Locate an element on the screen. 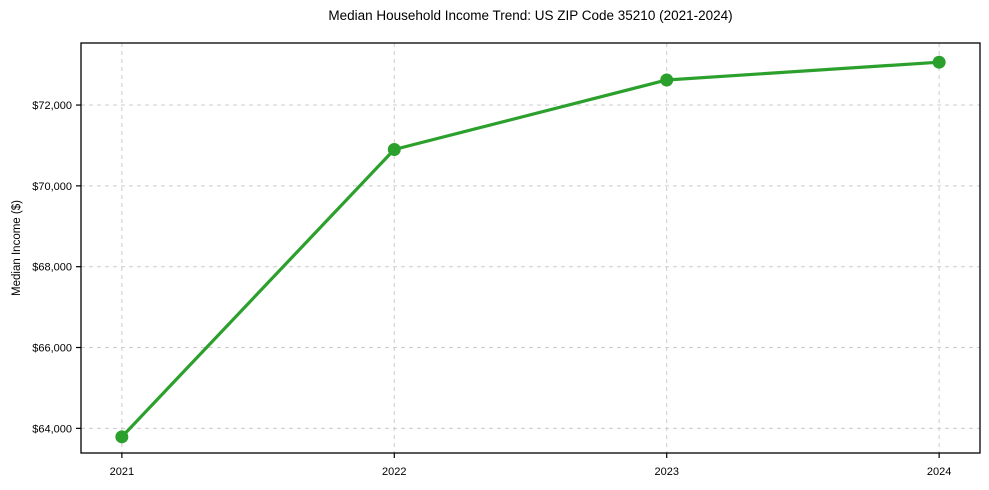 Image resolution: width=989 pixels, height=490 pixels. y-tick-label: $70,000 is located at coordinates (52, 187).